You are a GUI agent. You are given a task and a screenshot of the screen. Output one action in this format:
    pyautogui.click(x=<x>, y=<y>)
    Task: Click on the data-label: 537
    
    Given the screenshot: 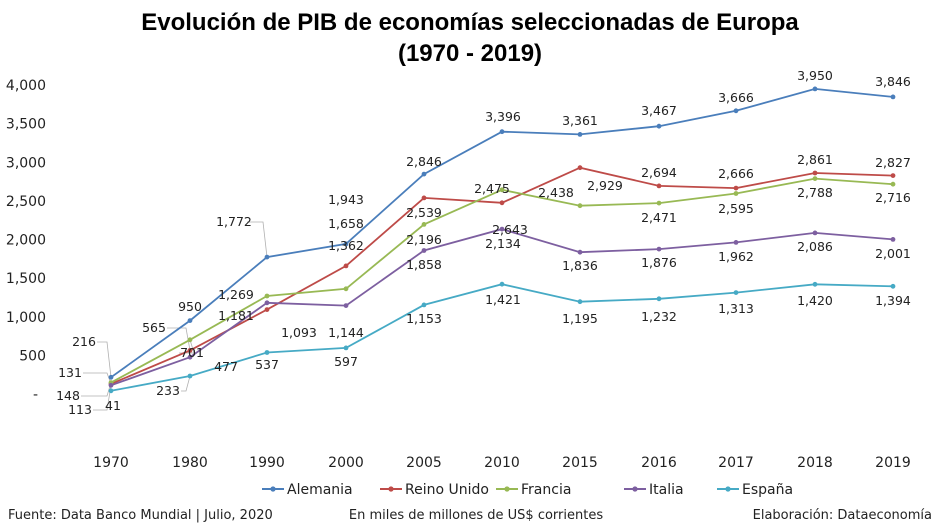 What is the action you would take?
    pyautogui.click(x=267, y=364)
    